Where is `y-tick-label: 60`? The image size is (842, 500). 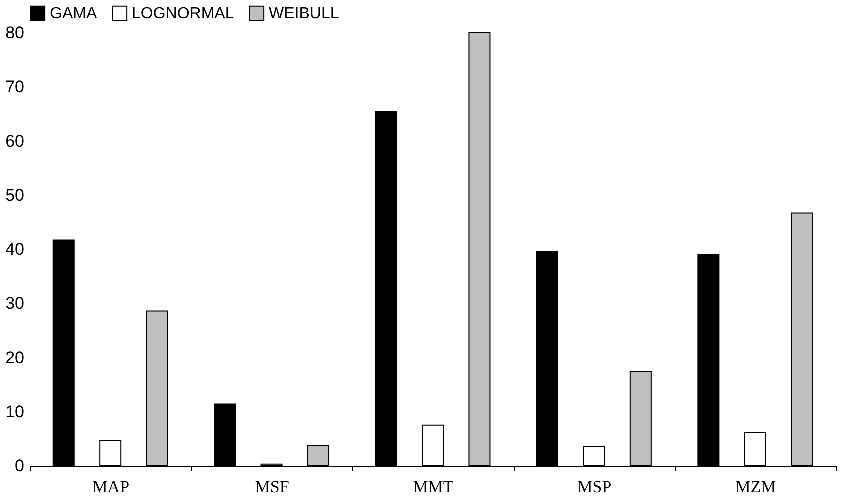
y-tick-label: 60 is located at coordinates (15, 141).